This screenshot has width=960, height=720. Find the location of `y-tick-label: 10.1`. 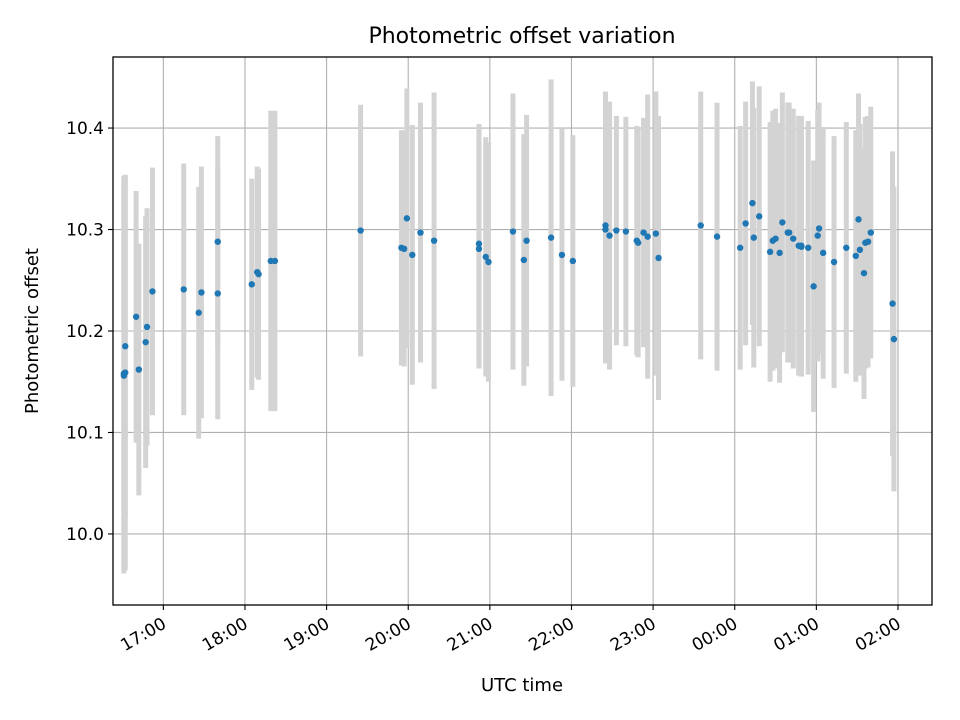

y-tick-label: 10.1 is located at coordinates (85, 433).